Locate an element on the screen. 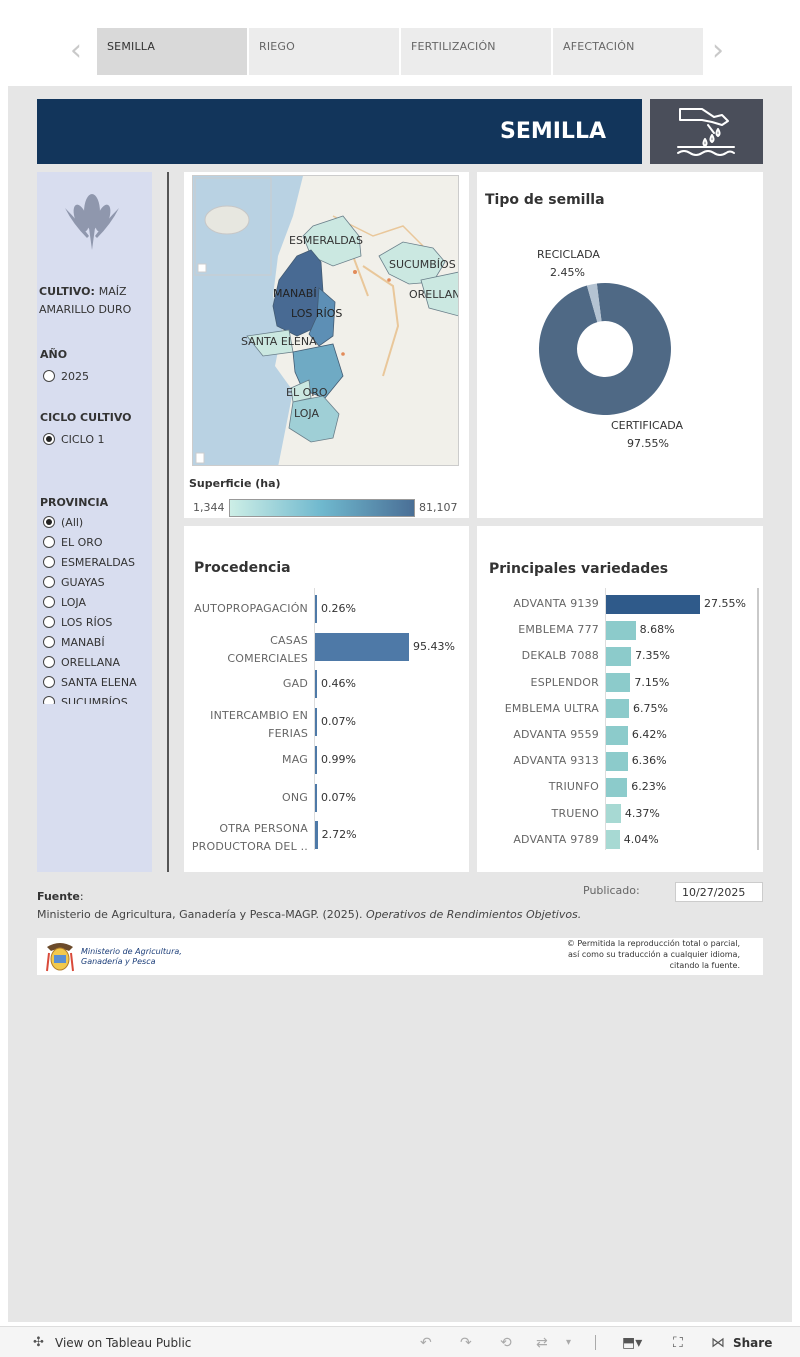 The width and height of the screenshot is (800, 1357). radio-option: SANTA ELENA is located at coordinates (97, 682).